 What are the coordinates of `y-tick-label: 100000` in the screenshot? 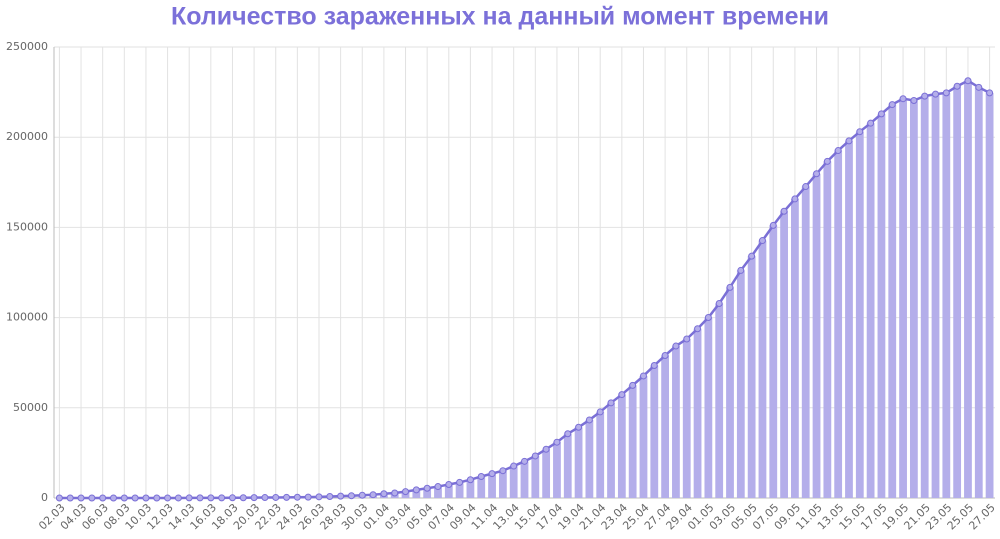 It's located at (27, 317).